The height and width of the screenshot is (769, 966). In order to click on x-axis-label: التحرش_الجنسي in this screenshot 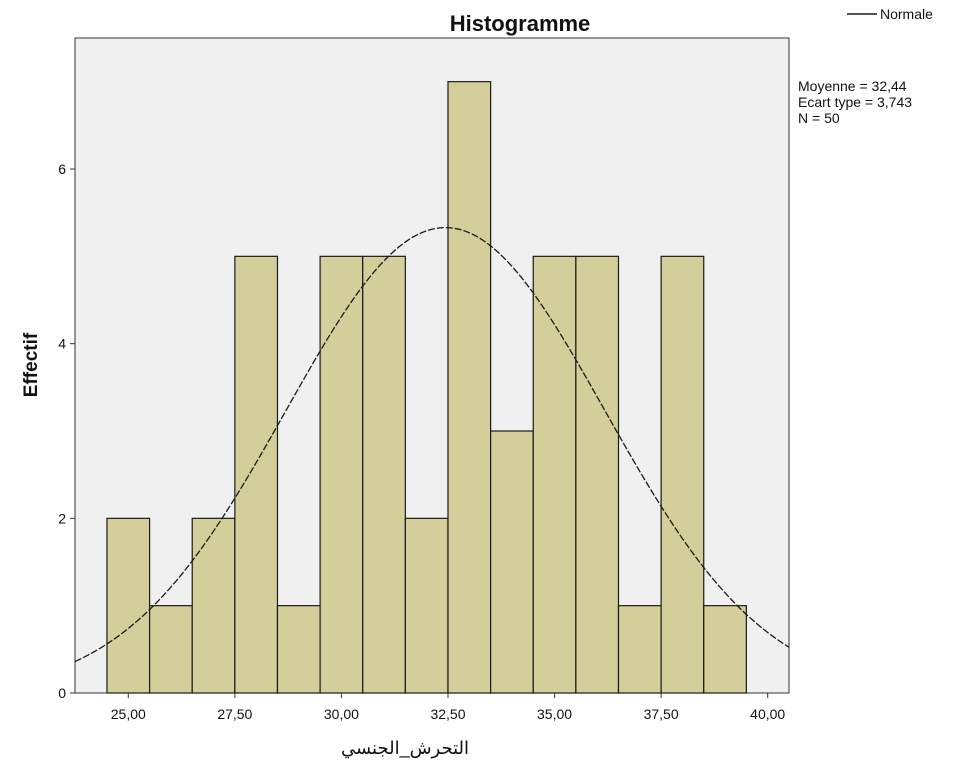, I will do `click(405, 748)`.